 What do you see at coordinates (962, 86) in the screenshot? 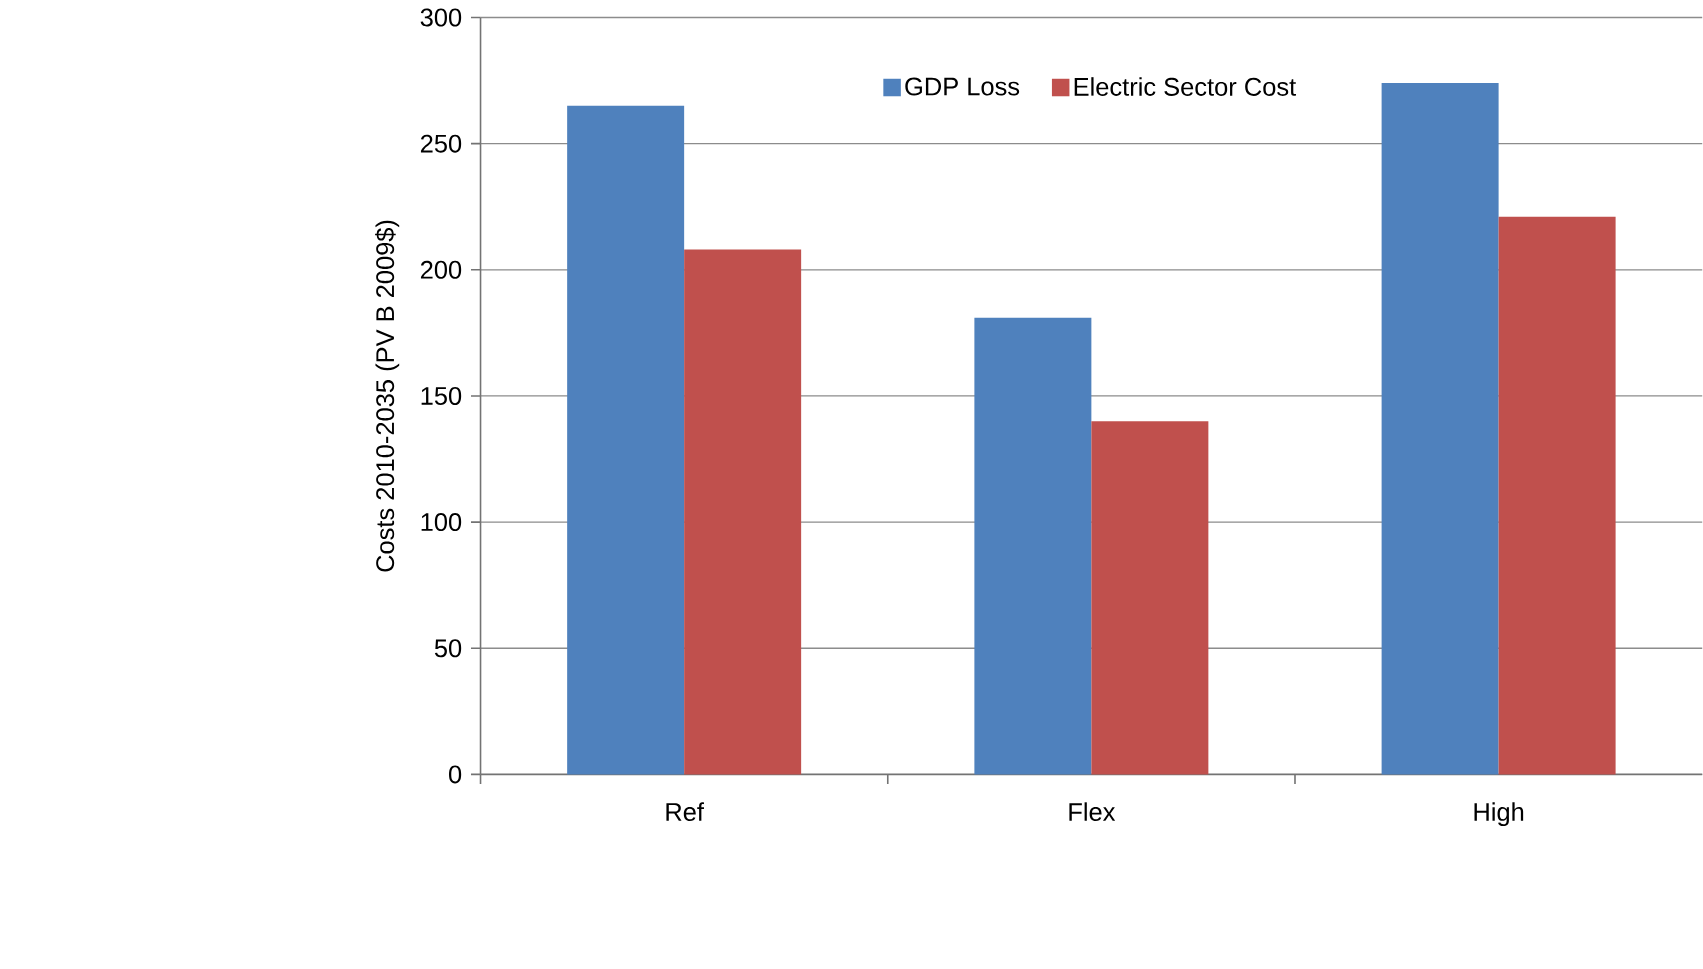
I see `legend-label: GDP Loss` at bounding box center [962, 86].